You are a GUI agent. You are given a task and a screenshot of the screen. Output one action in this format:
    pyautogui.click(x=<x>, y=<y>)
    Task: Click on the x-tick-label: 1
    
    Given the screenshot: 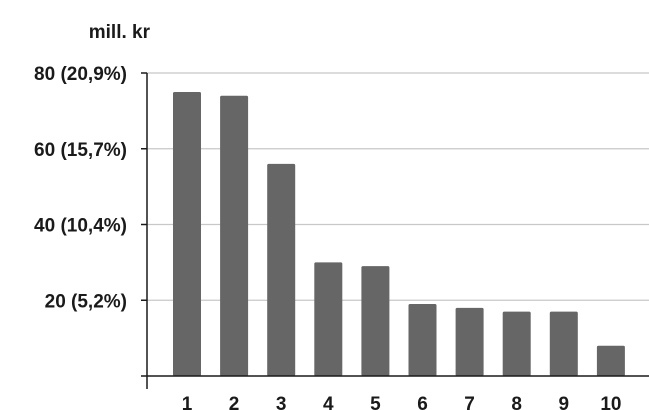 What is the action you would take?
    pyautogui.click(x=187, y=402)
    